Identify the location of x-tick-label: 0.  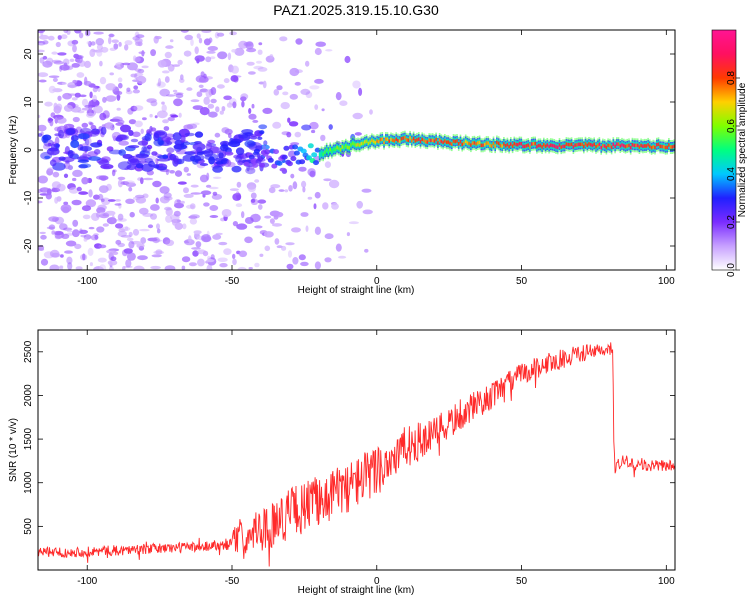
(377, 281).